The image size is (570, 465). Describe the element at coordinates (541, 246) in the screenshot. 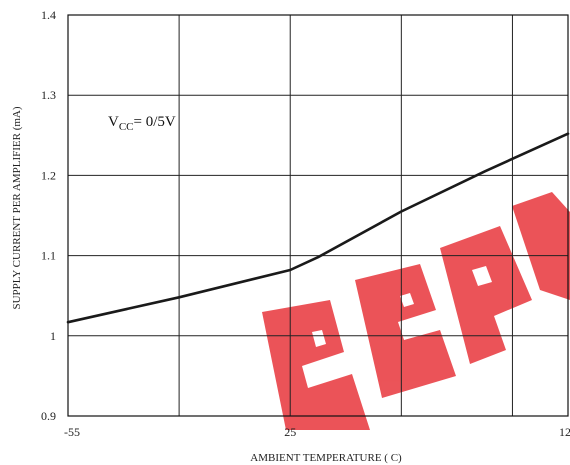

I see `watermark-letter-w` at that location.